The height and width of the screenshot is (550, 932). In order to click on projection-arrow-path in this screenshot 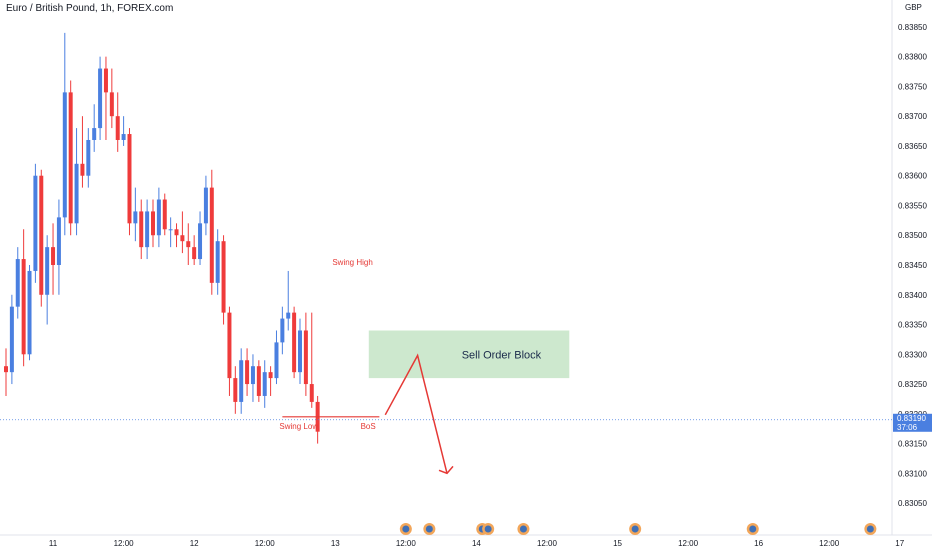, I will do `click(416, 413)`.